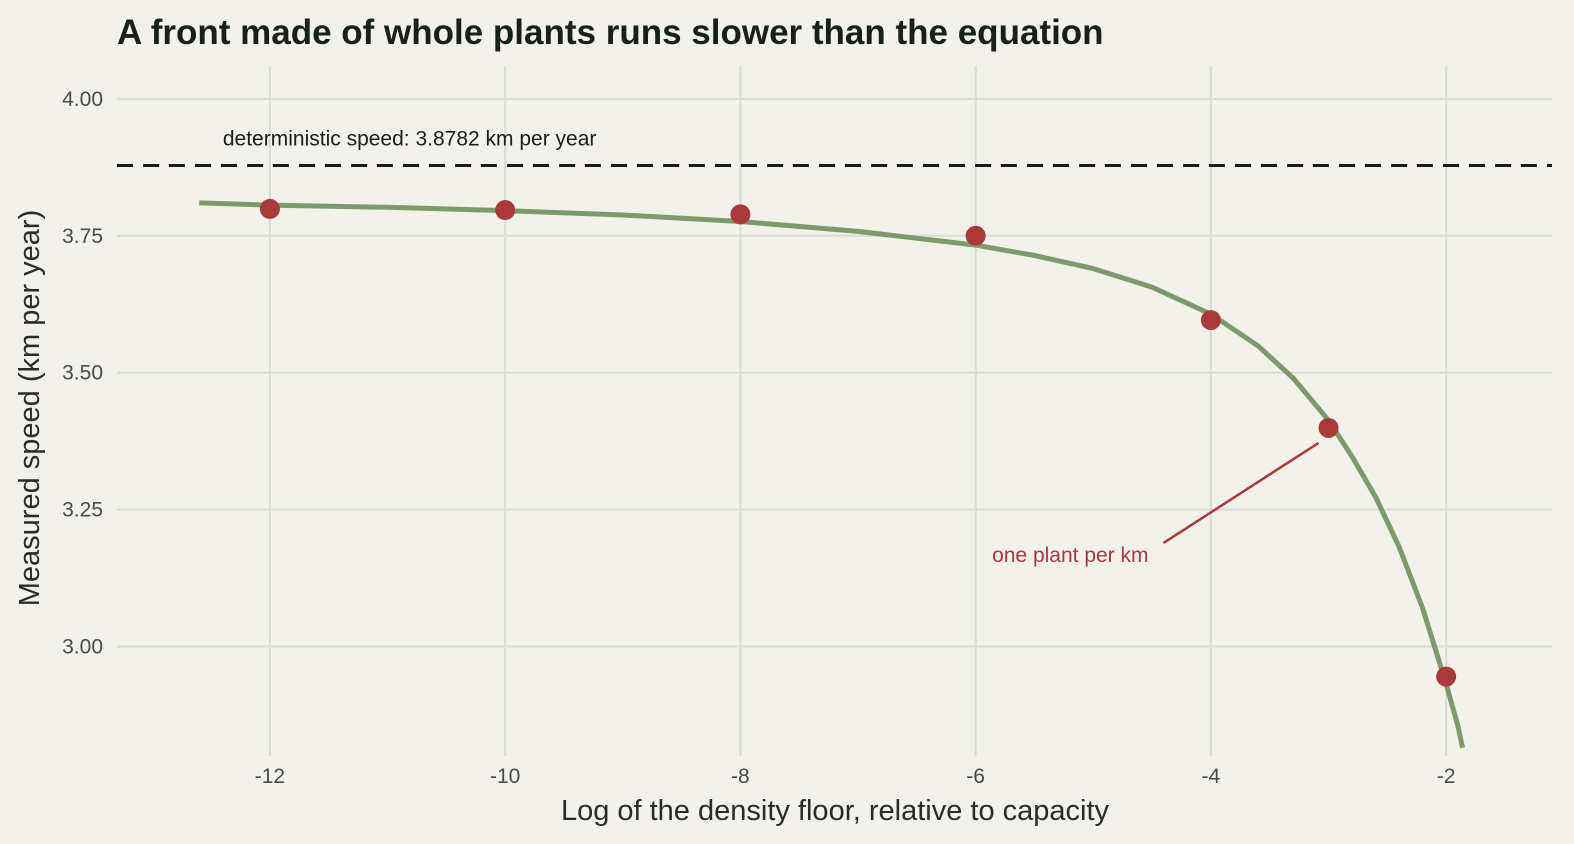 This screenshot has width=1574, height=844. I want to click on annotation-layer: one plant per km, so click(1156, 504).